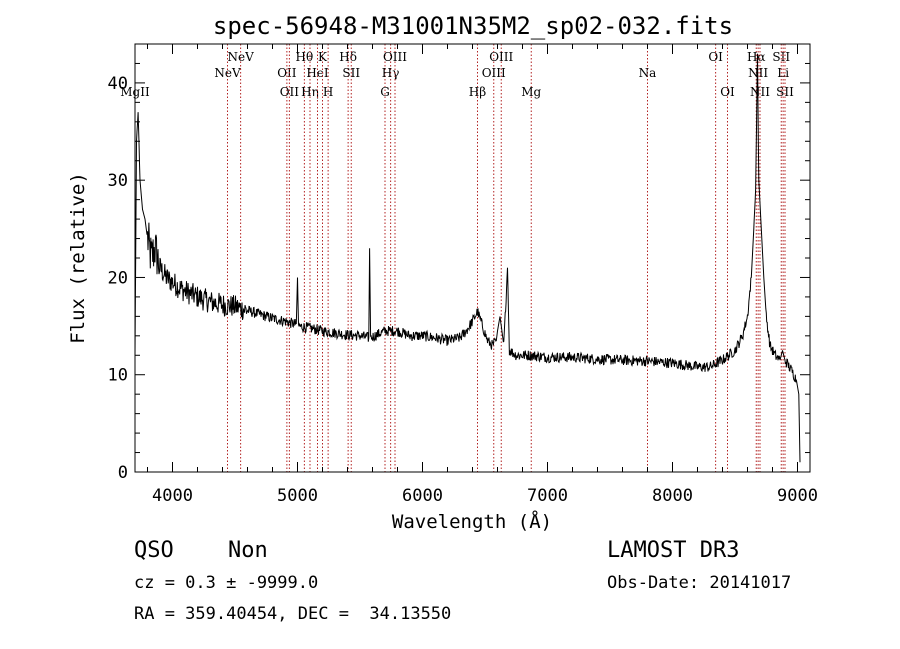 The width and height of the screenshot is (900, 649). Describe the element at coordinates (118, 181) in the screenshot. I see `y-tick-label: 30` at that location.